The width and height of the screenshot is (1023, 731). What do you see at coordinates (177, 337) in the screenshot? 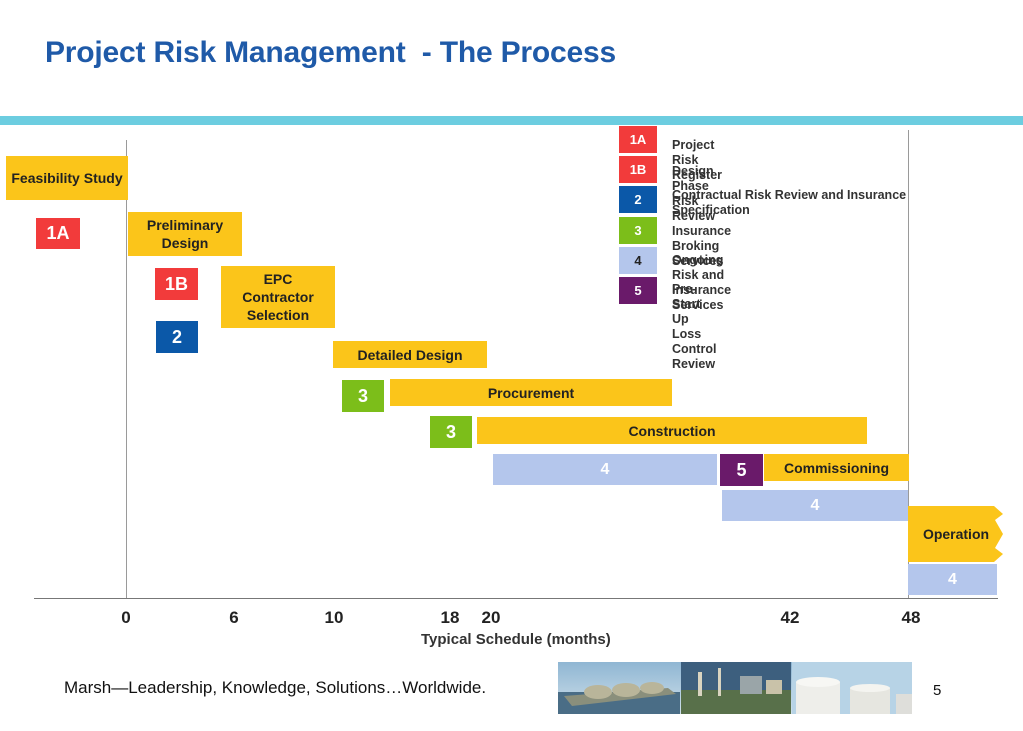
I see `marker-2: 2` at bounding box center [177, 337].